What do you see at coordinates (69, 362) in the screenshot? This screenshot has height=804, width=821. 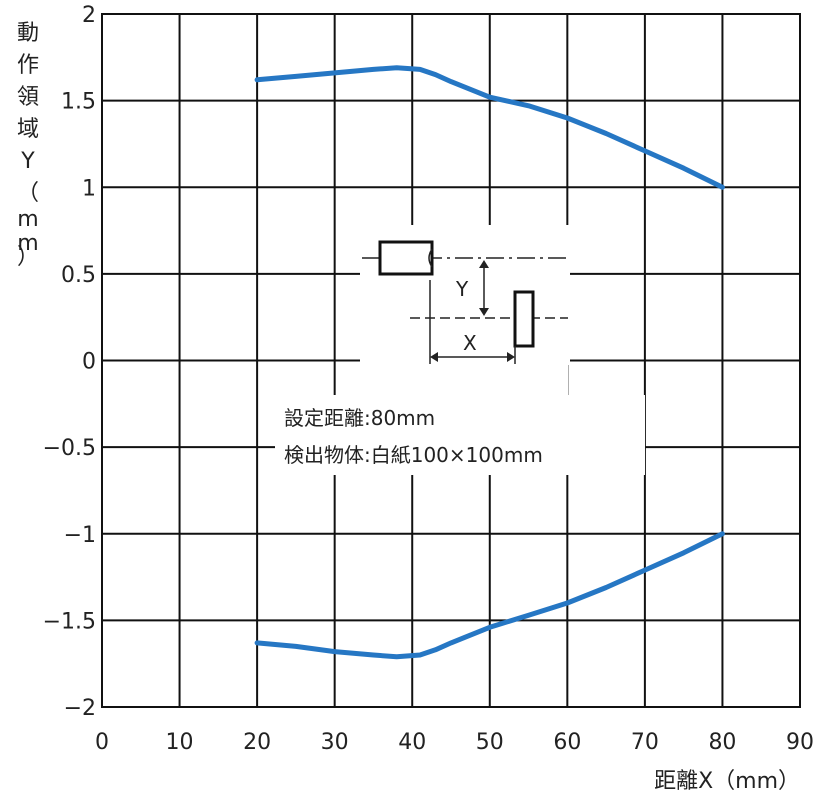 I see `y-tick-labels: 2 1.5 1 0.5 0 −0.5 −1 −1.5 −2` at bounding box center [69, 362].